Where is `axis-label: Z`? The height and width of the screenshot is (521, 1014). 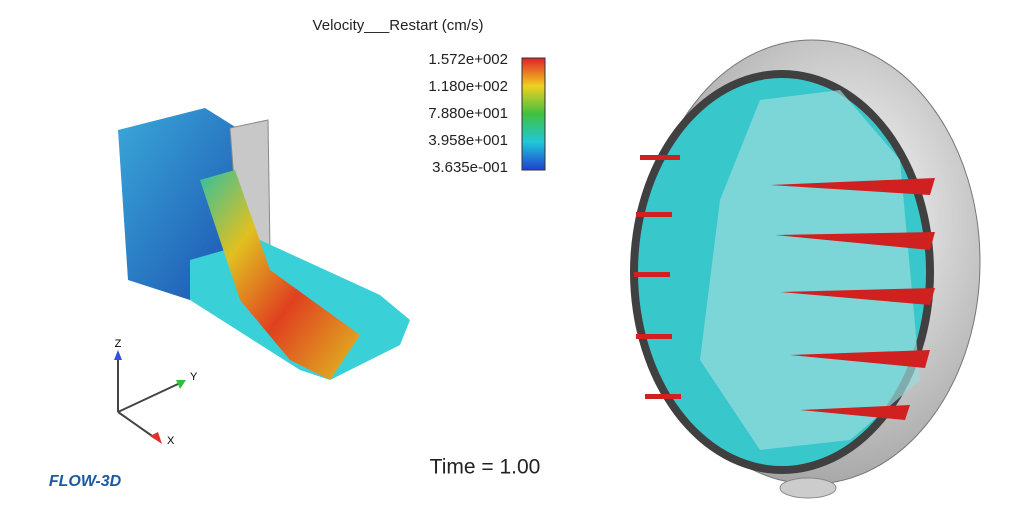
axis-label: Z is located at coordinates (118, 344).